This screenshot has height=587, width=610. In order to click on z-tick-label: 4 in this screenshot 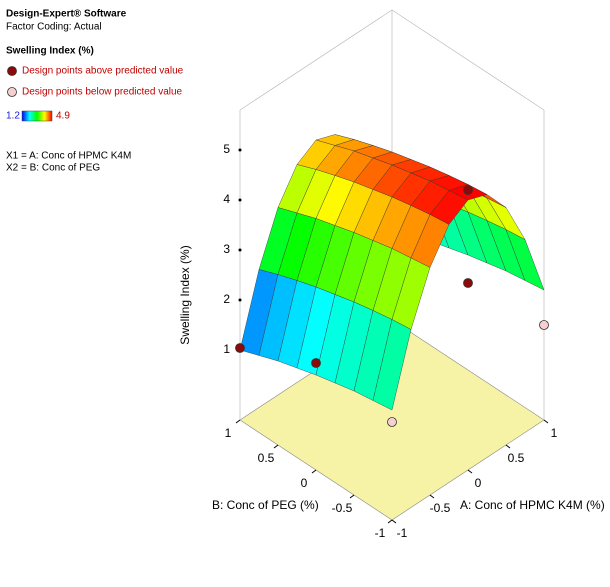, I will do `click(226, 199)`.